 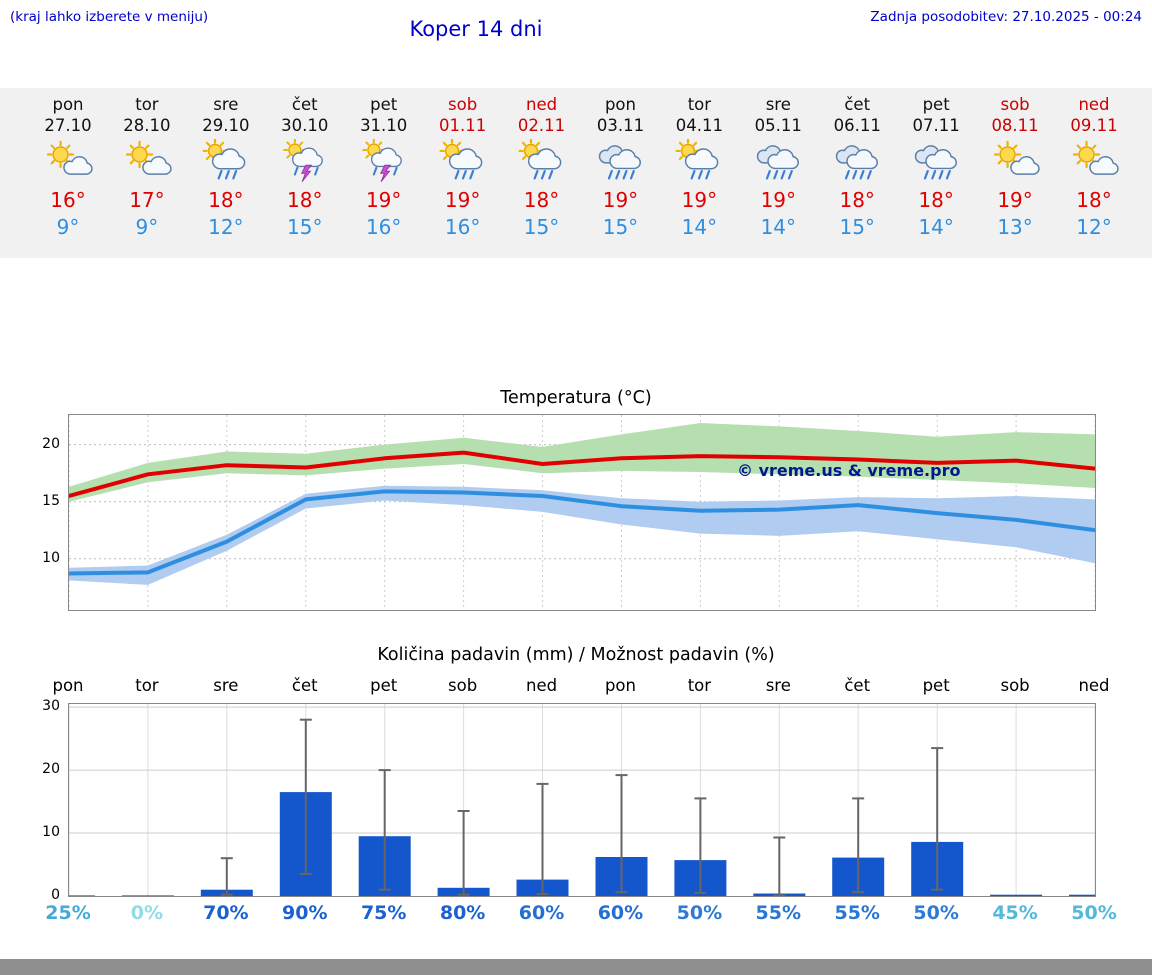 I want to click on day-min-temp: 9°, so click(x=68, y=227).